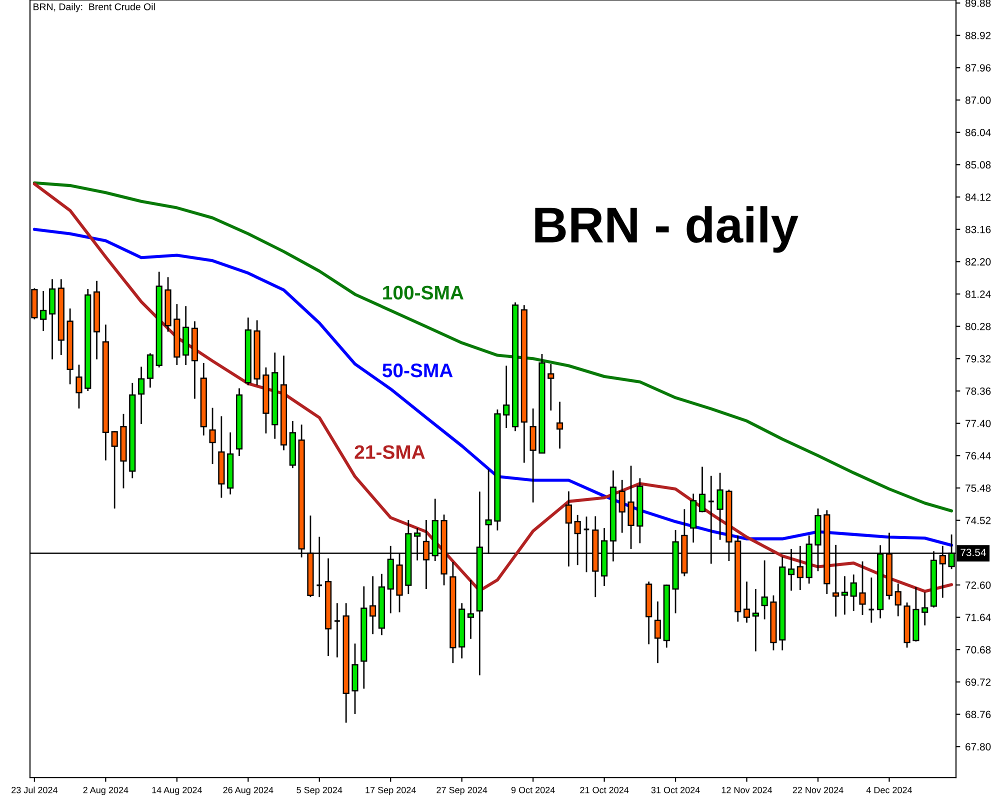 The width and height of the screenshot is (1000, 800). What do you see at coordinates (978, 230) in the screenshot?
I see `y-tick-label: 83.16` at bounding box center [978, 230].